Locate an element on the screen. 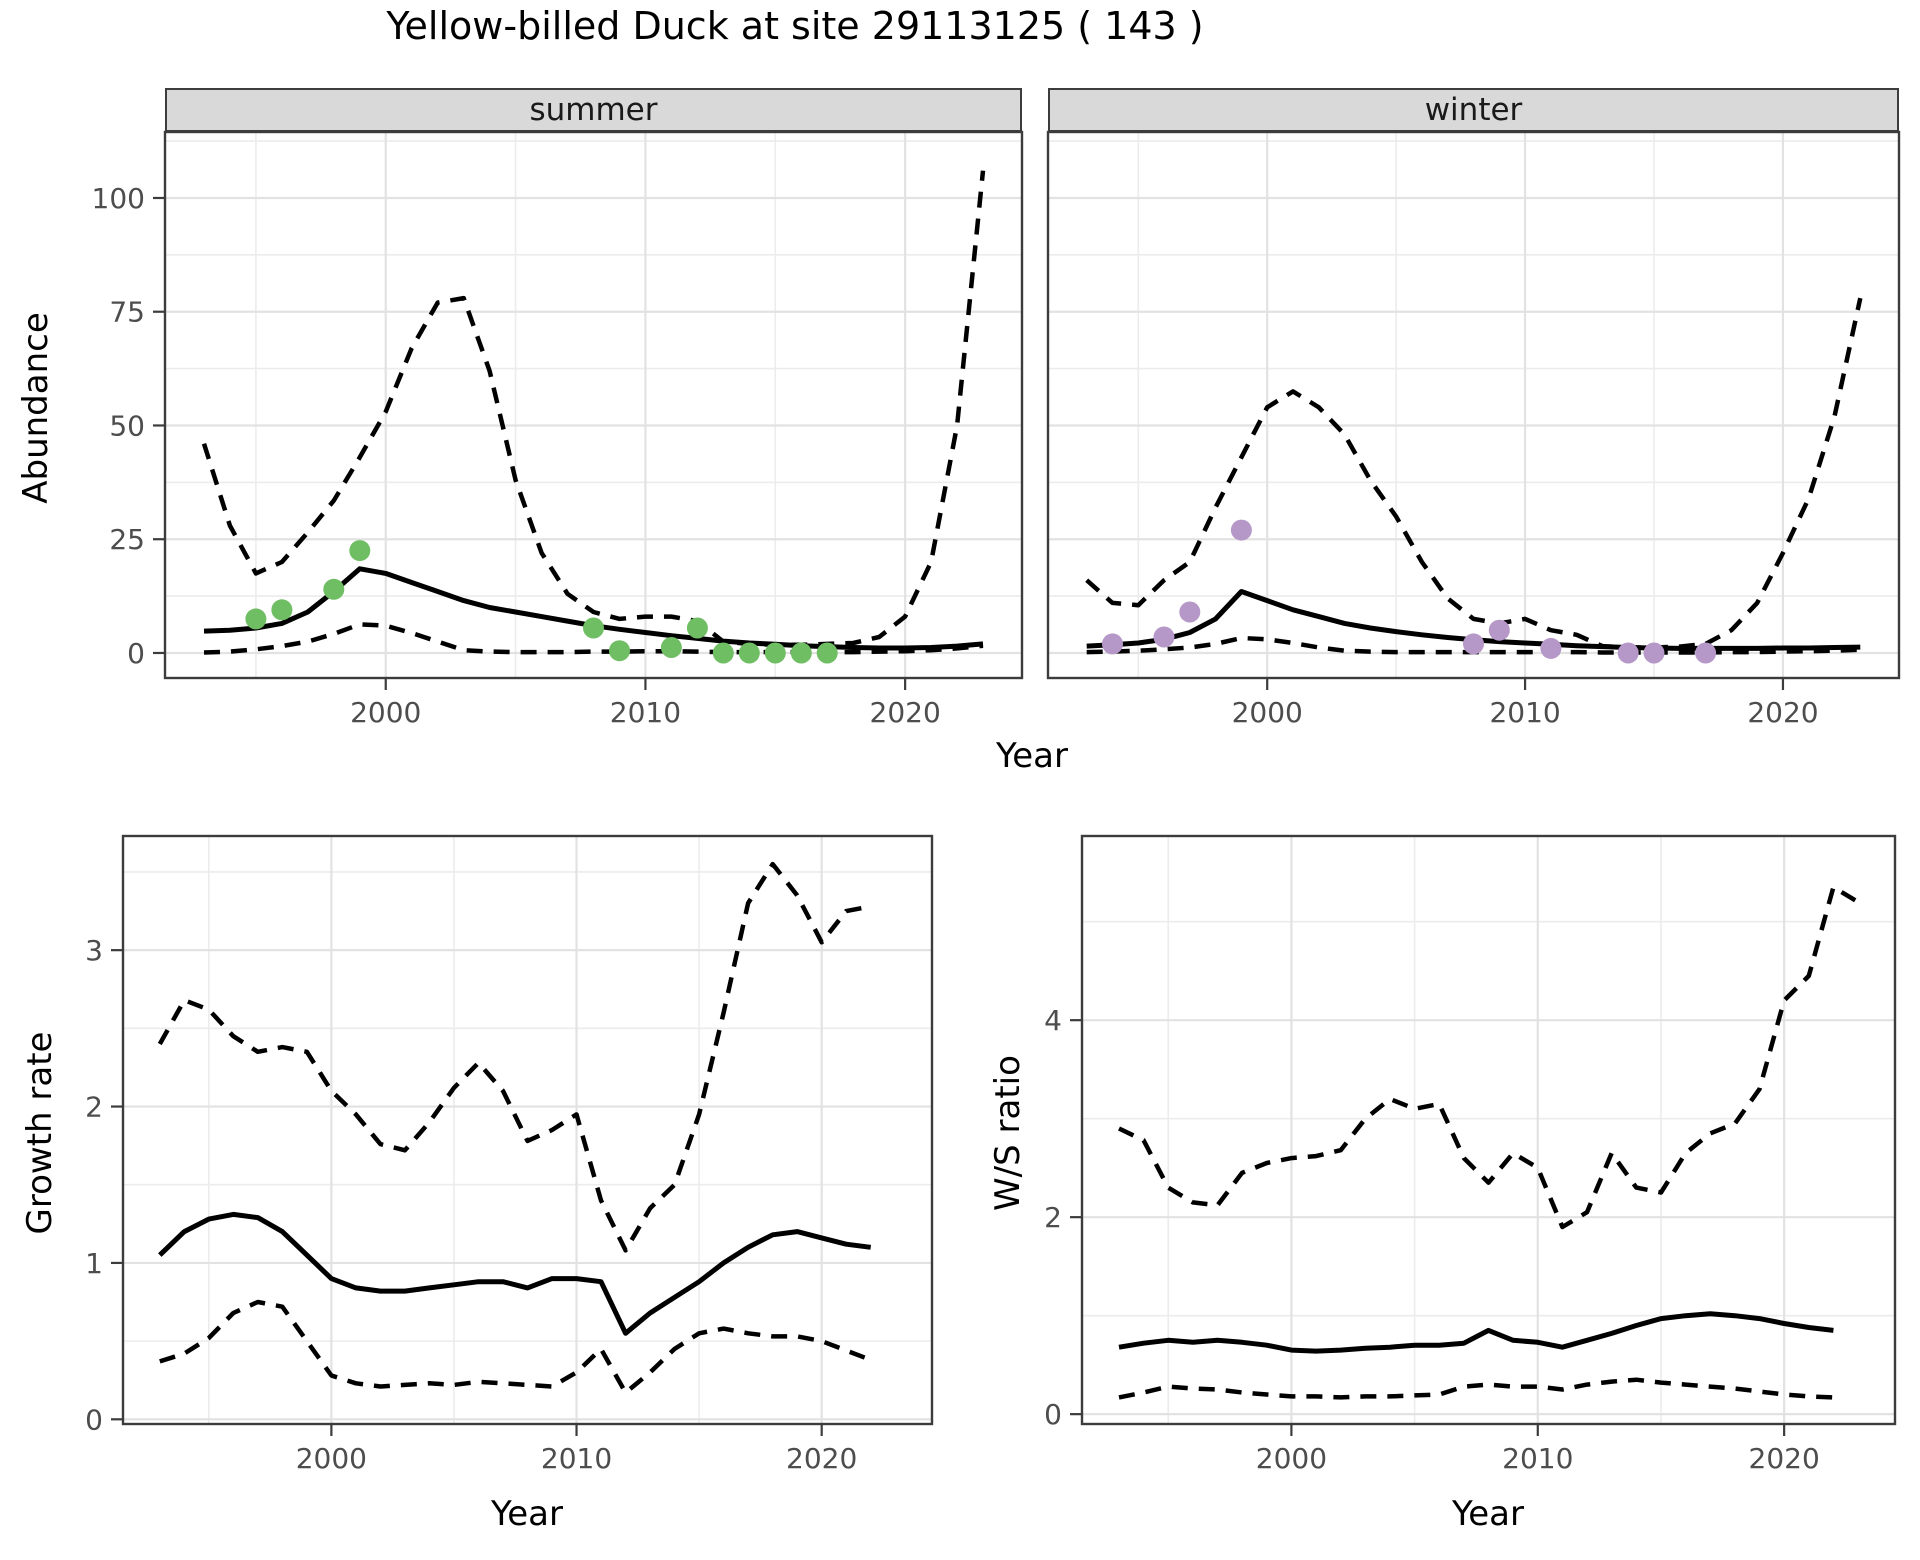 The width and height of the screenshot is (1920, 1560). y-tick-label: 75 is located at coordinates (127, 312).